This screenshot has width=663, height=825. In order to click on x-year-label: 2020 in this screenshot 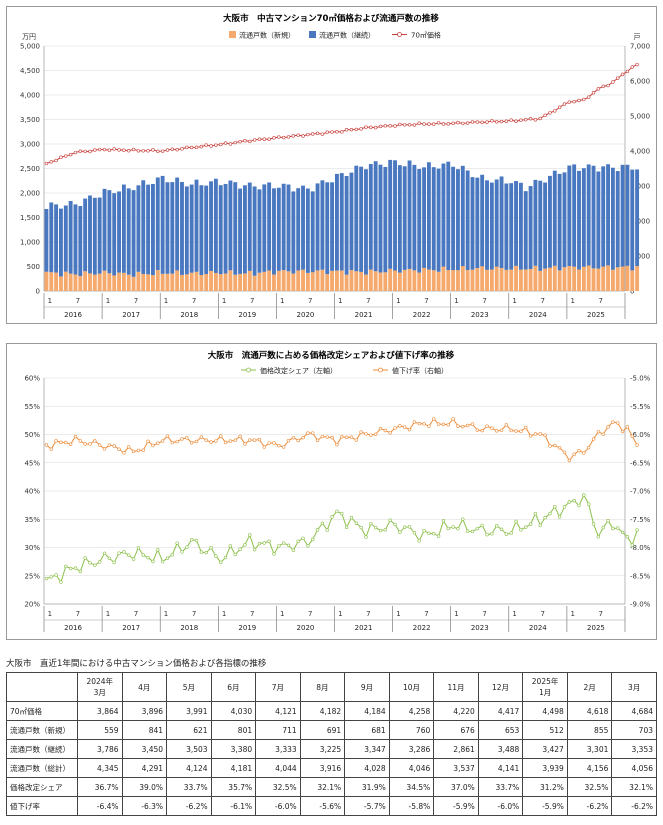, I will do `click(306, 628)`.